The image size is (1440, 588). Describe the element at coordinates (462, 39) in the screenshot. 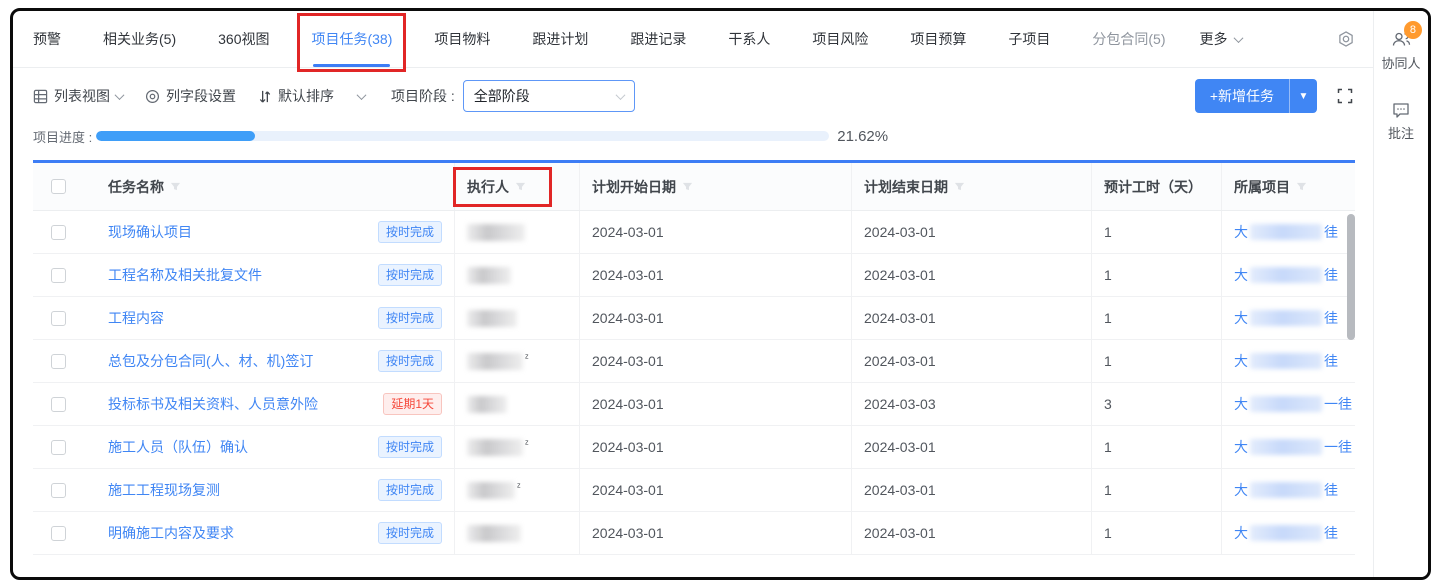

I see `tab-项目物料: 项目物料` at that location.